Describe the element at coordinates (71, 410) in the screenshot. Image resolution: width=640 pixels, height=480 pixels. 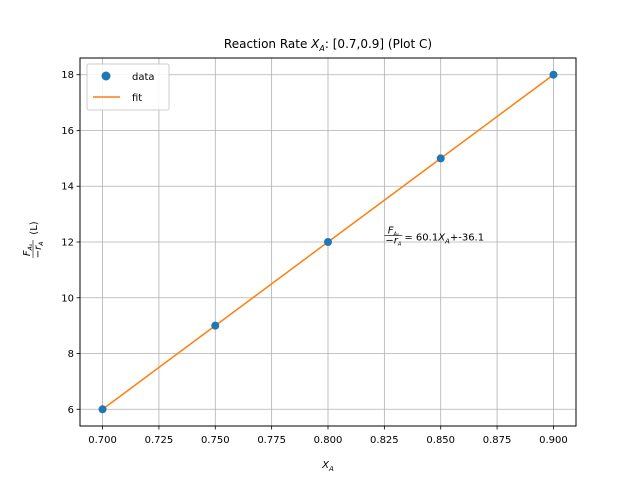
I see `y-tick-label: 6` at that location.